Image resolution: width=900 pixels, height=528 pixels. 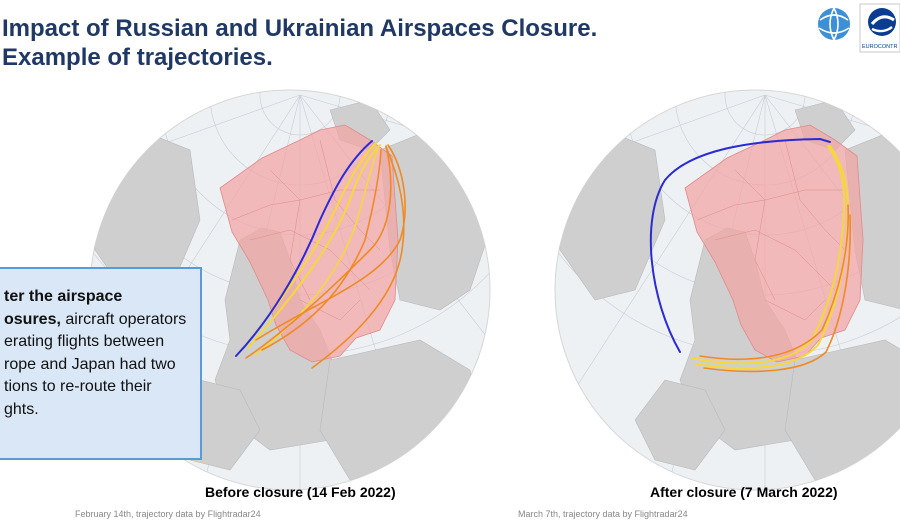 What do you see at coordinates (854, 28) in the screenshot?
I see `logos: EUROCONTR` at bounding box center [854, 28].